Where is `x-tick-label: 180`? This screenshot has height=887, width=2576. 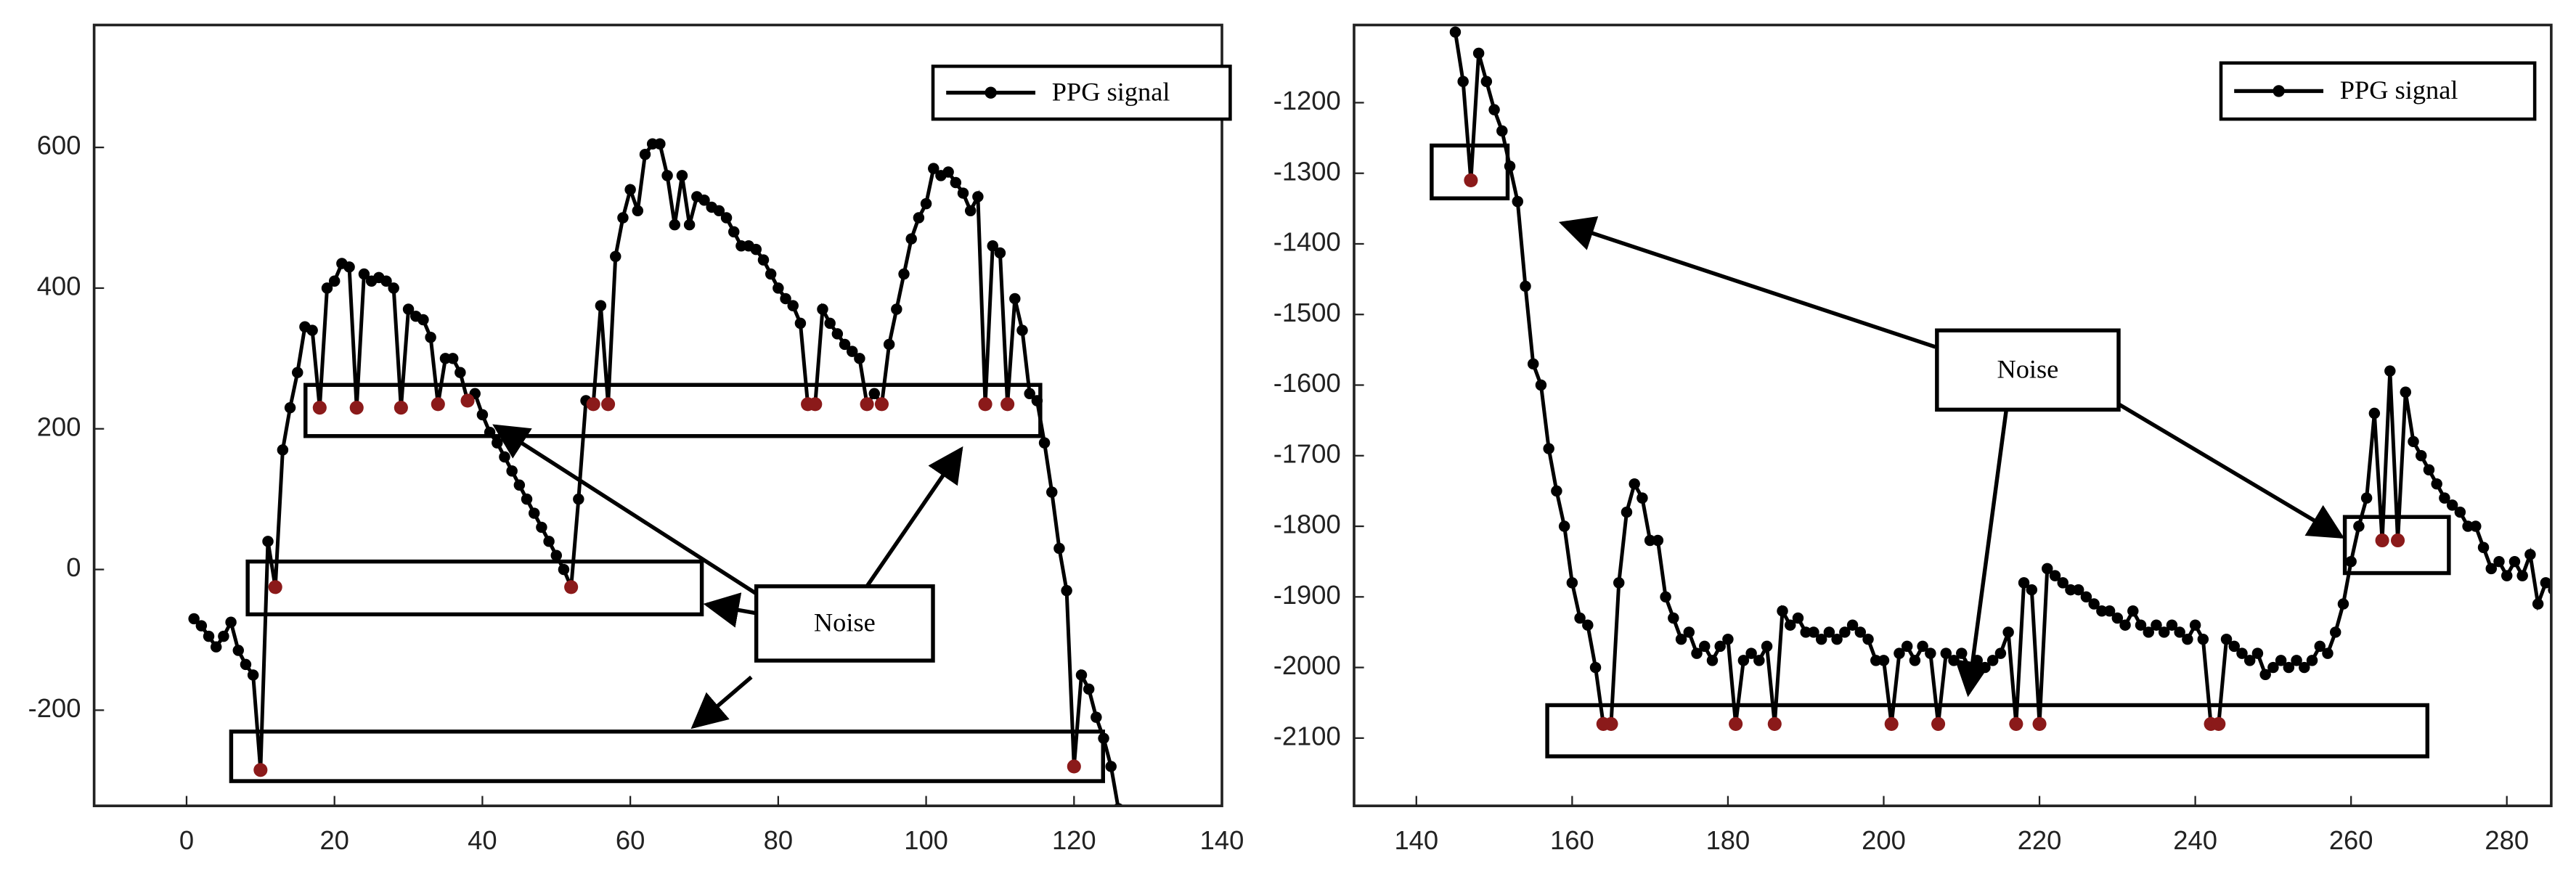 x-tick-label: 180 is located at coordinates (1728, 840).